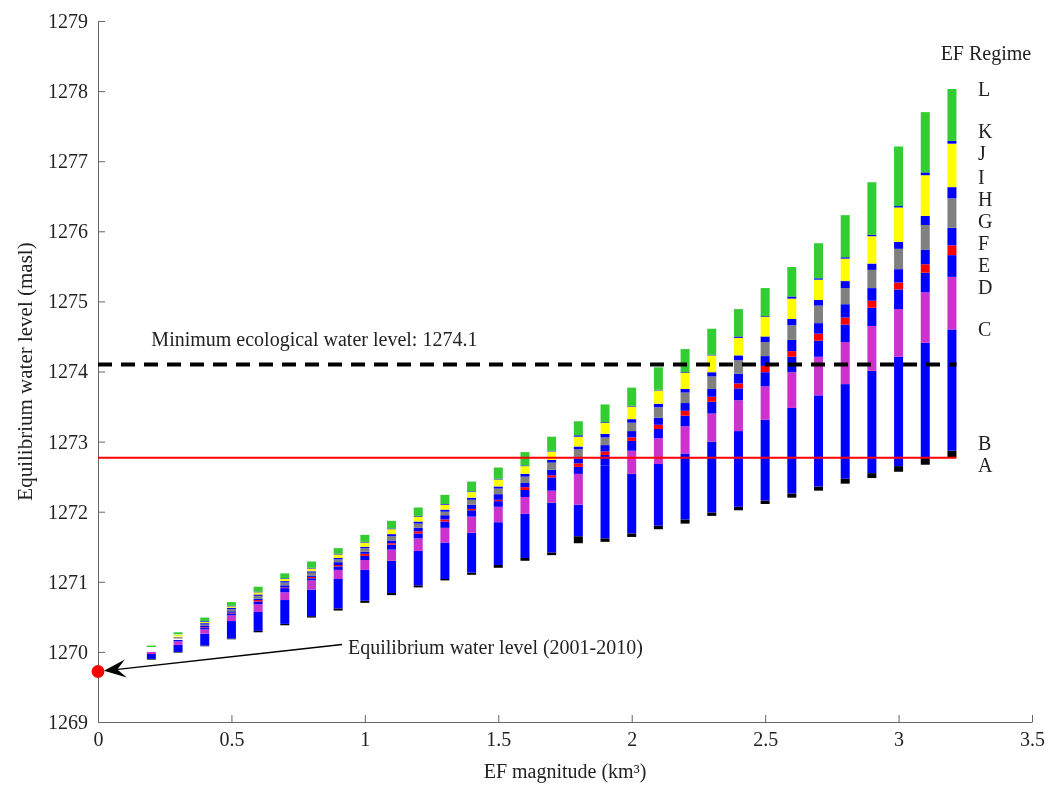  I want to click on x-tick-label: 2.5, so click(766, 739).